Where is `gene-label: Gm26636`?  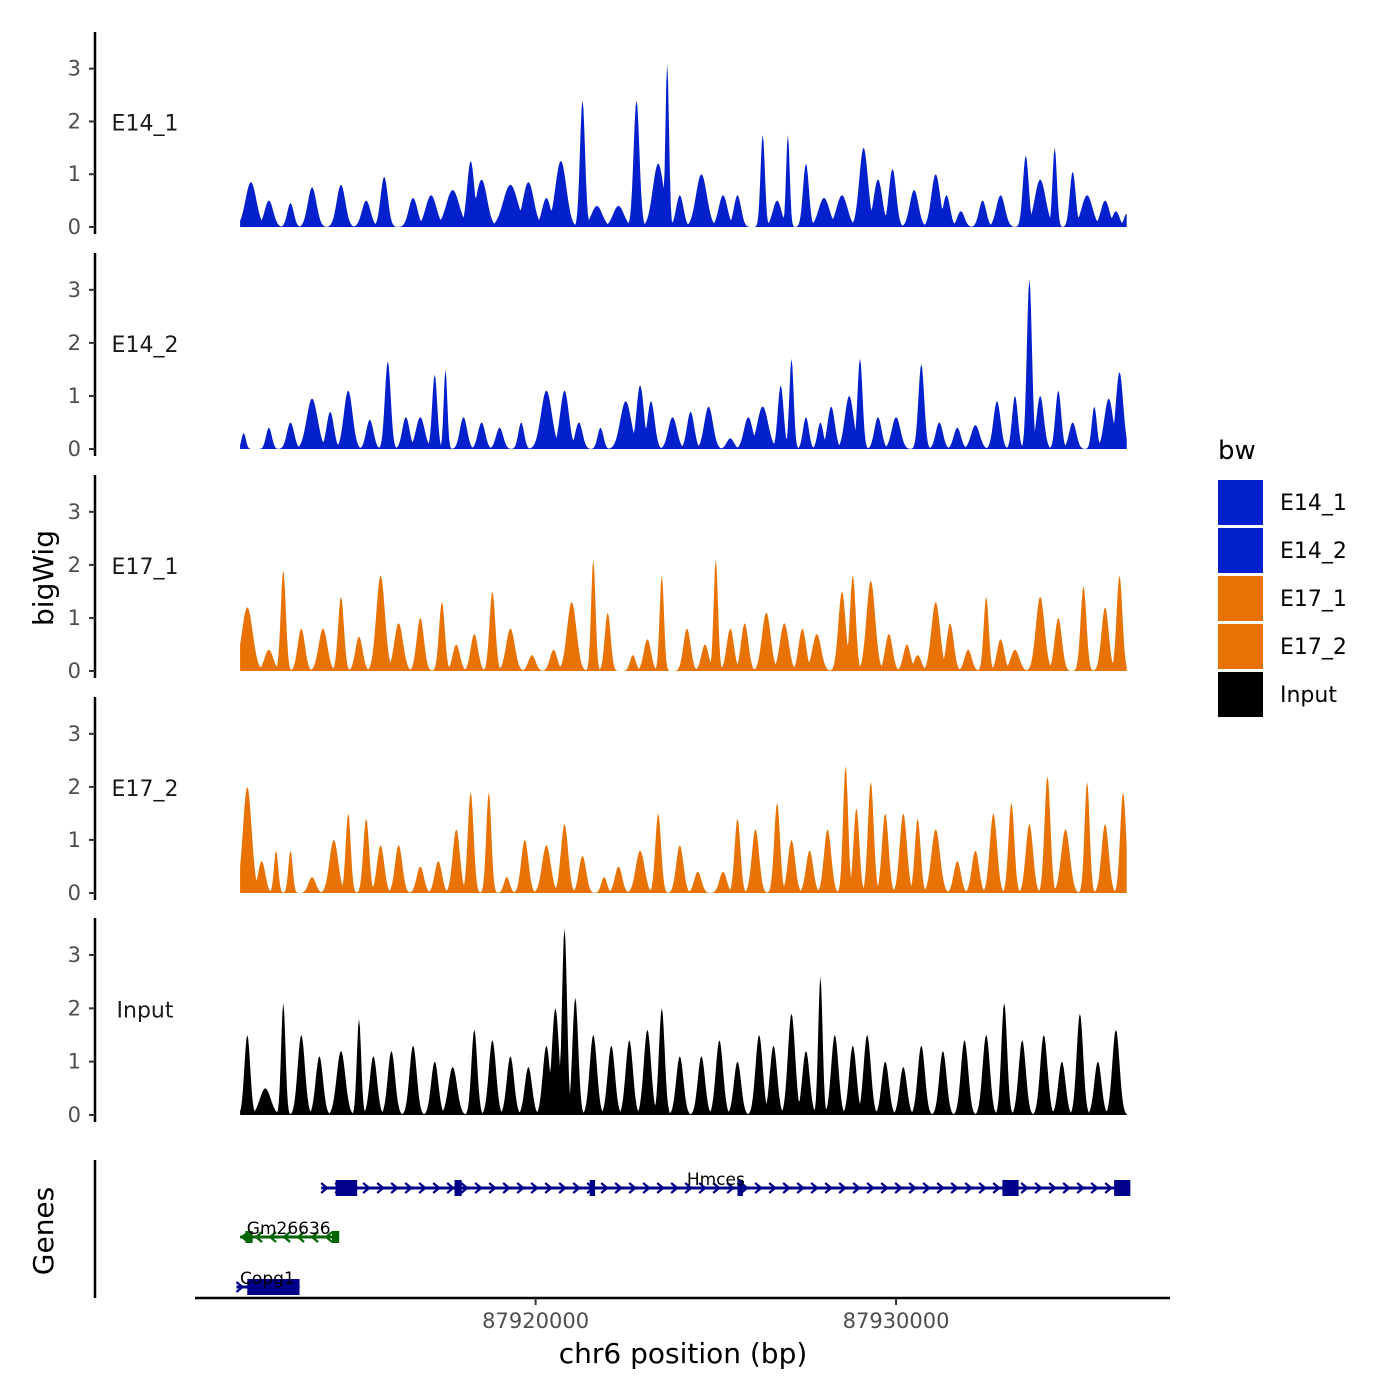
gene-label: Gm26636 is located at coordinates (289, 1229).